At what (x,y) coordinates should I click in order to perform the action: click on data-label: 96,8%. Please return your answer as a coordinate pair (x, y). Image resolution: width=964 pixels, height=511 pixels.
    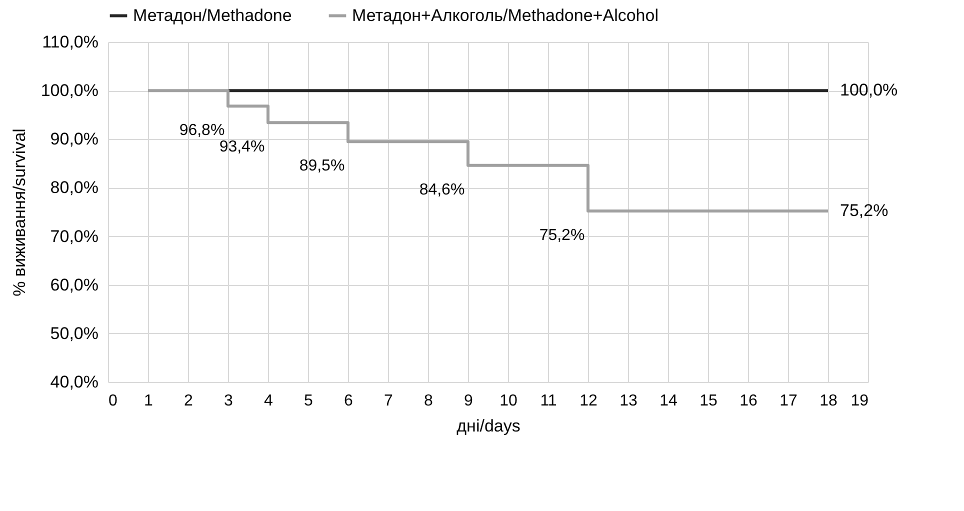
    Looking at the image, I should click on (202, 131).